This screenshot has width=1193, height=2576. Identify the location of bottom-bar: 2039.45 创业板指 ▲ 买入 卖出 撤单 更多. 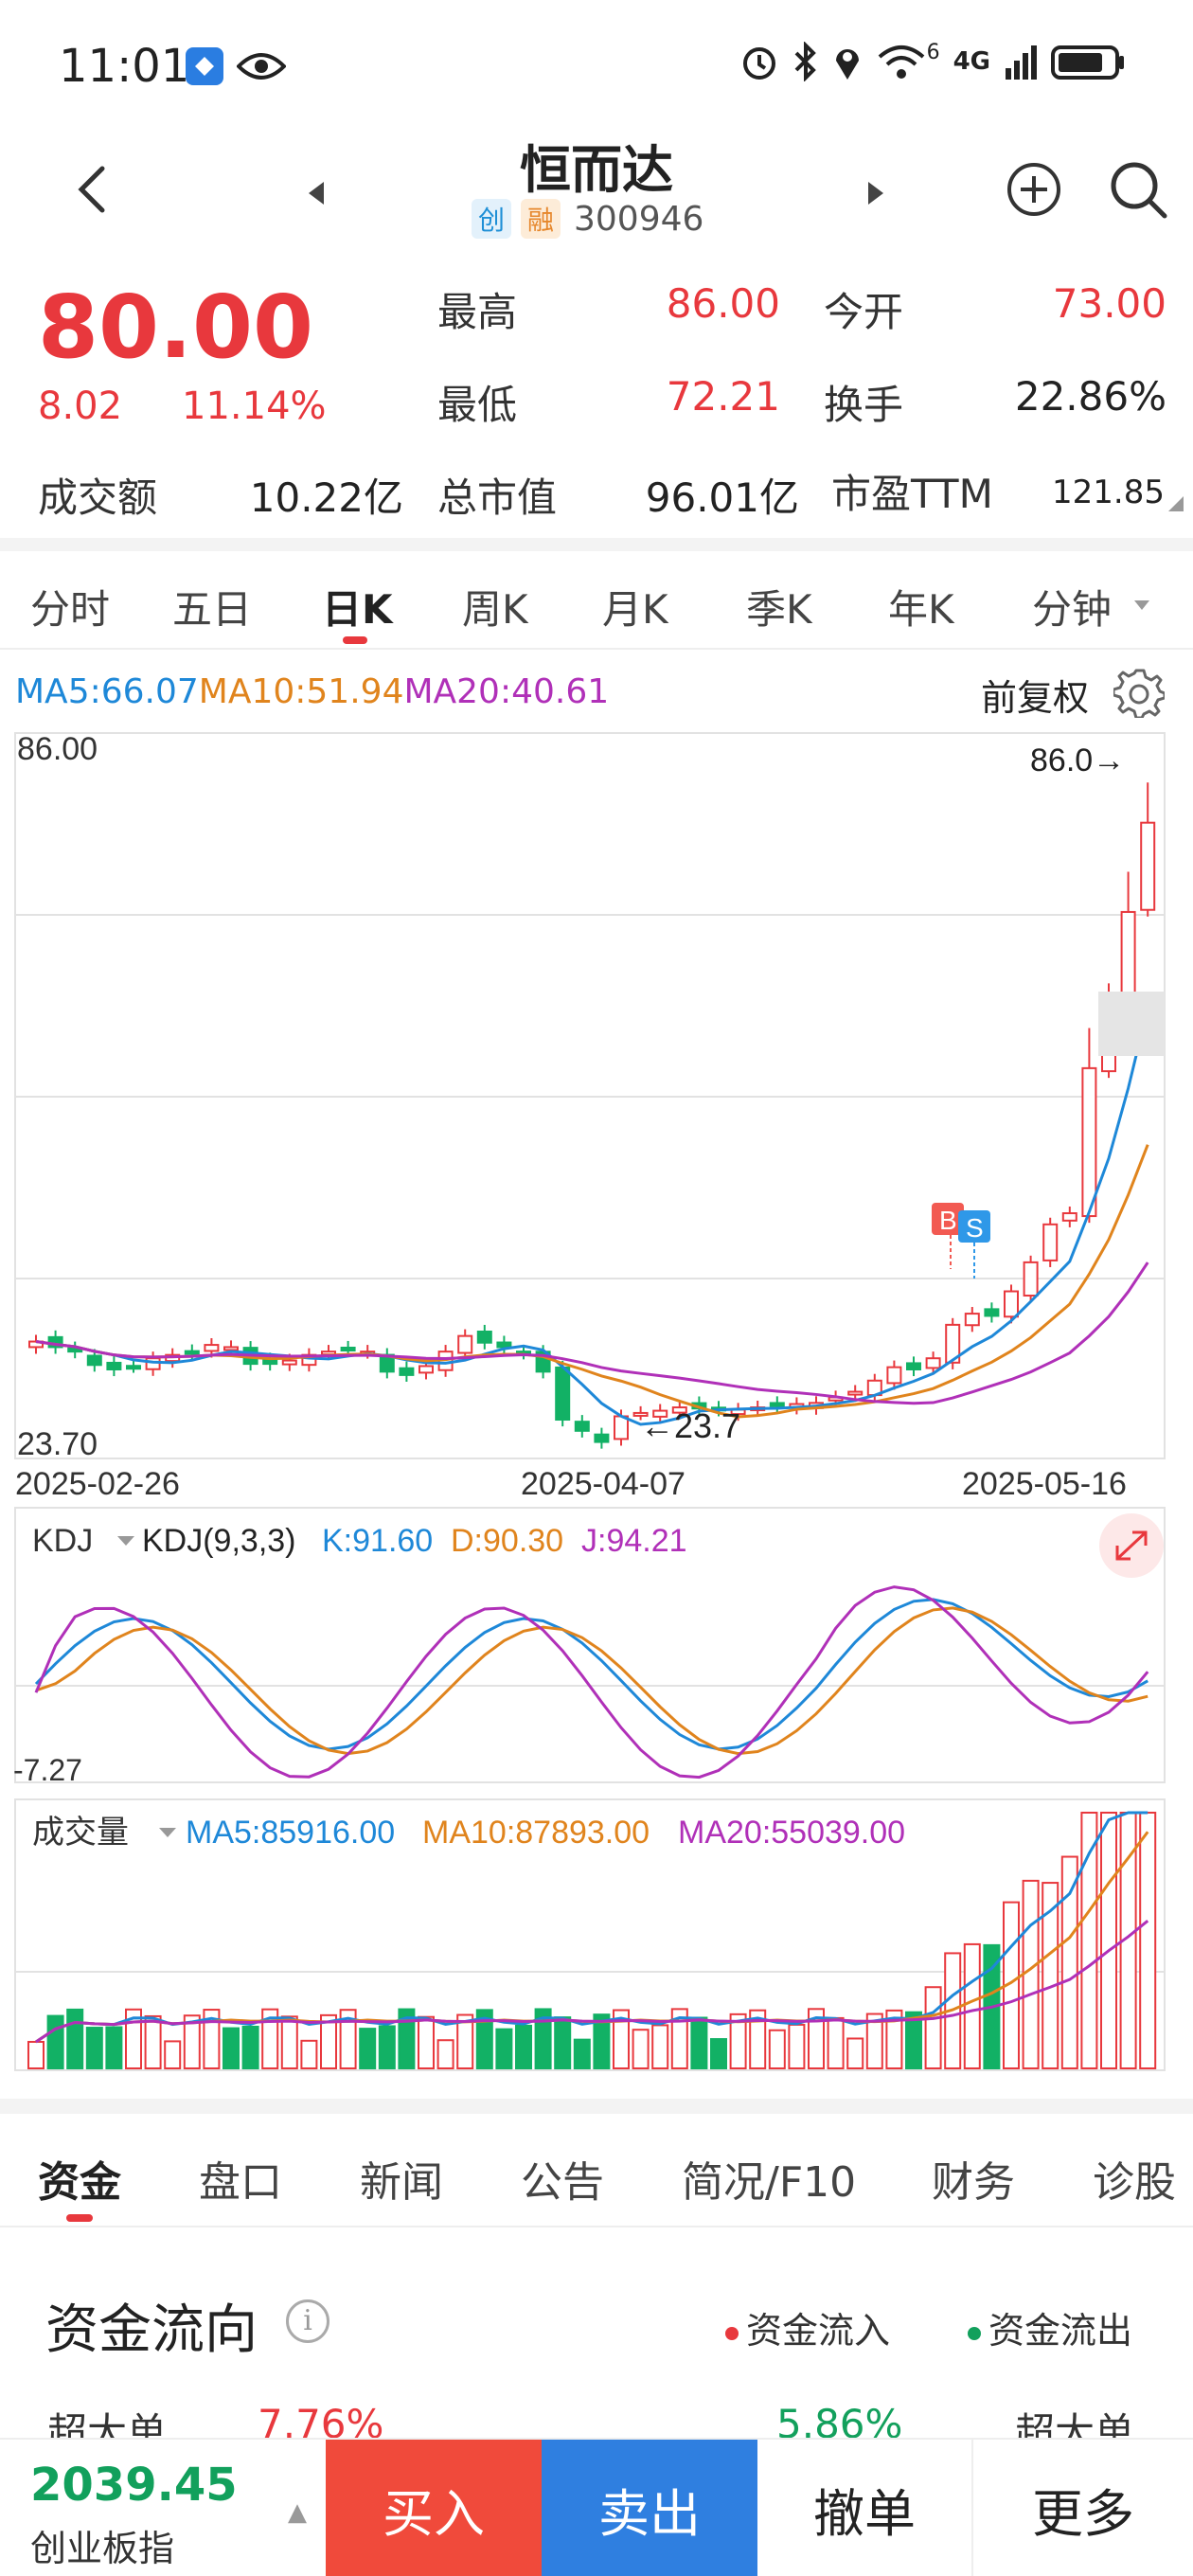
(596, 2507).